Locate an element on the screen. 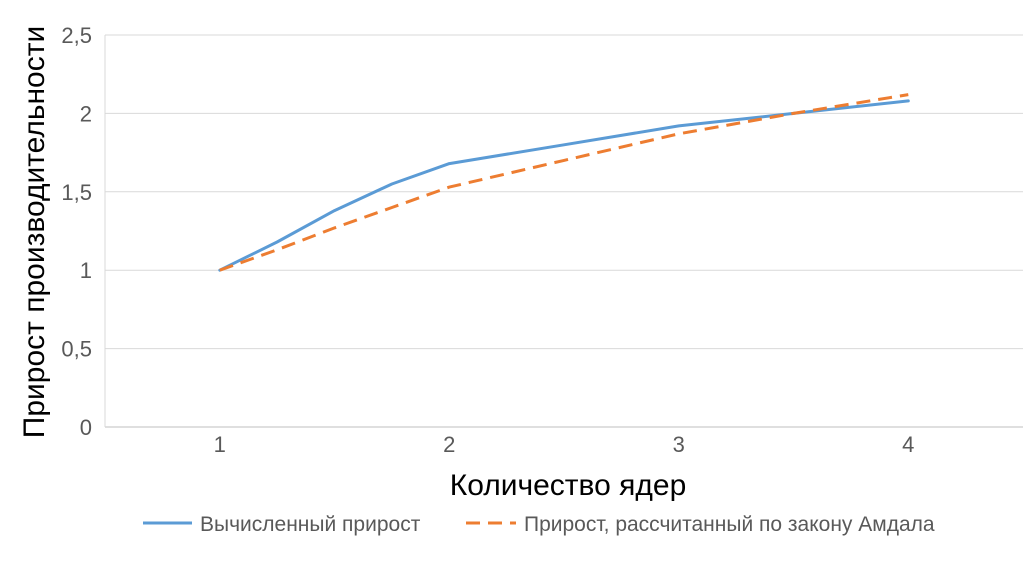  y-tick-labels: 0 0,5 1 1,5 2 2,5 is located at coordinates (76, 231).